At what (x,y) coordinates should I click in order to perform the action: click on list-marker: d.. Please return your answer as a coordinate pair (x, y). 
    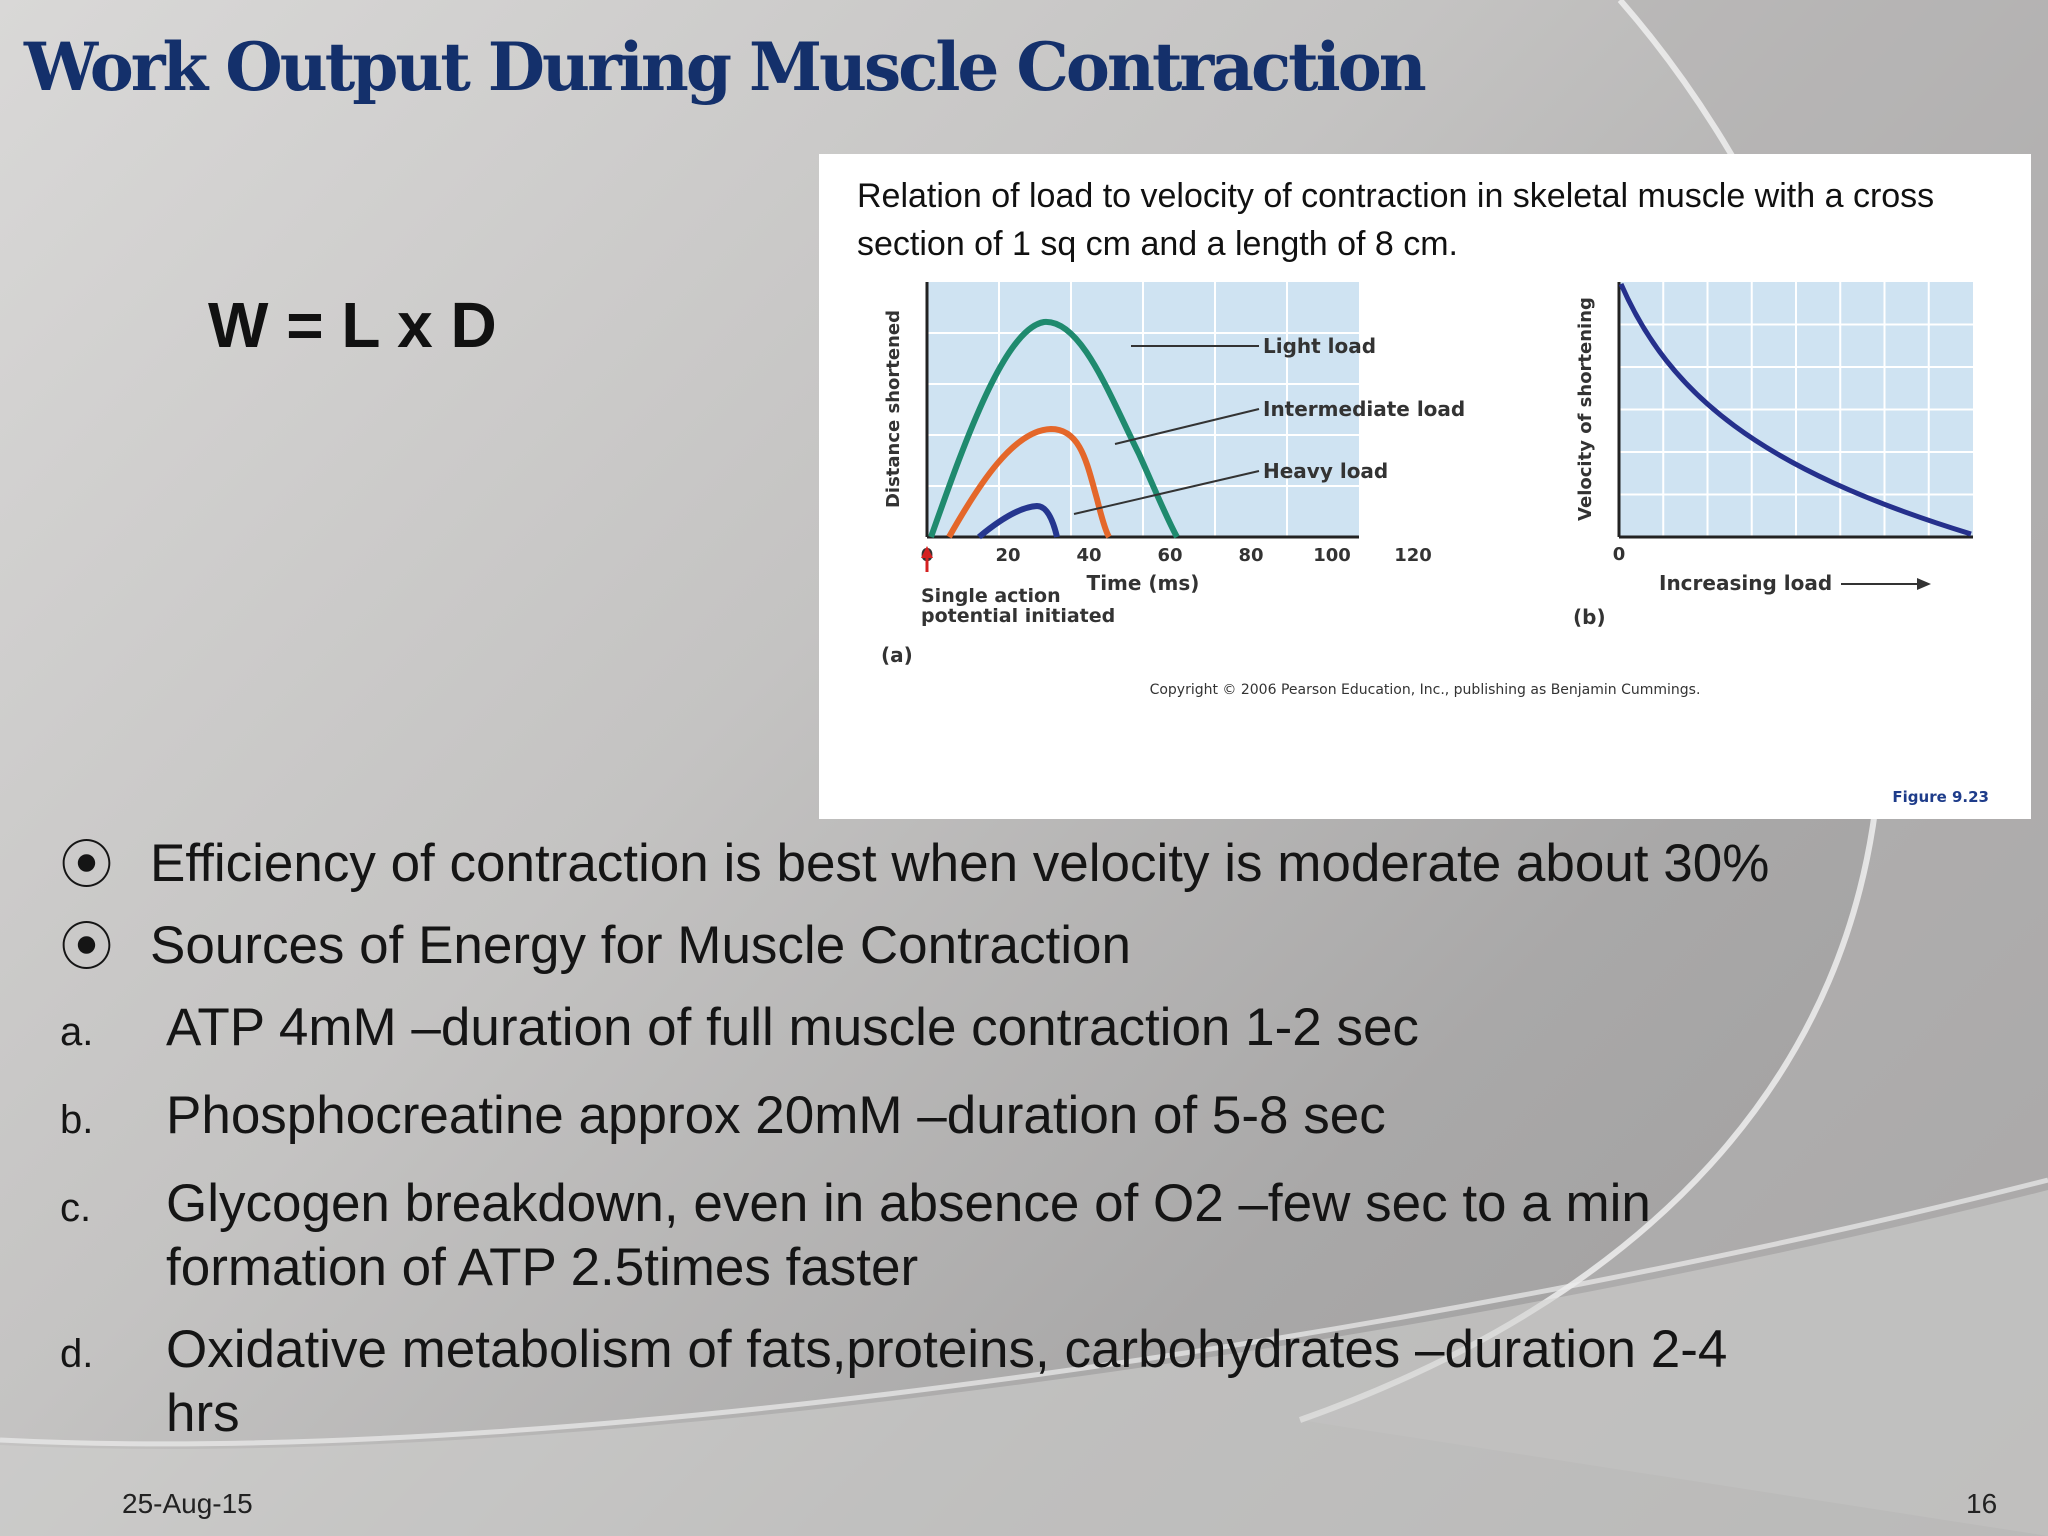
    Looking at the image, I should click on (77, 1354).